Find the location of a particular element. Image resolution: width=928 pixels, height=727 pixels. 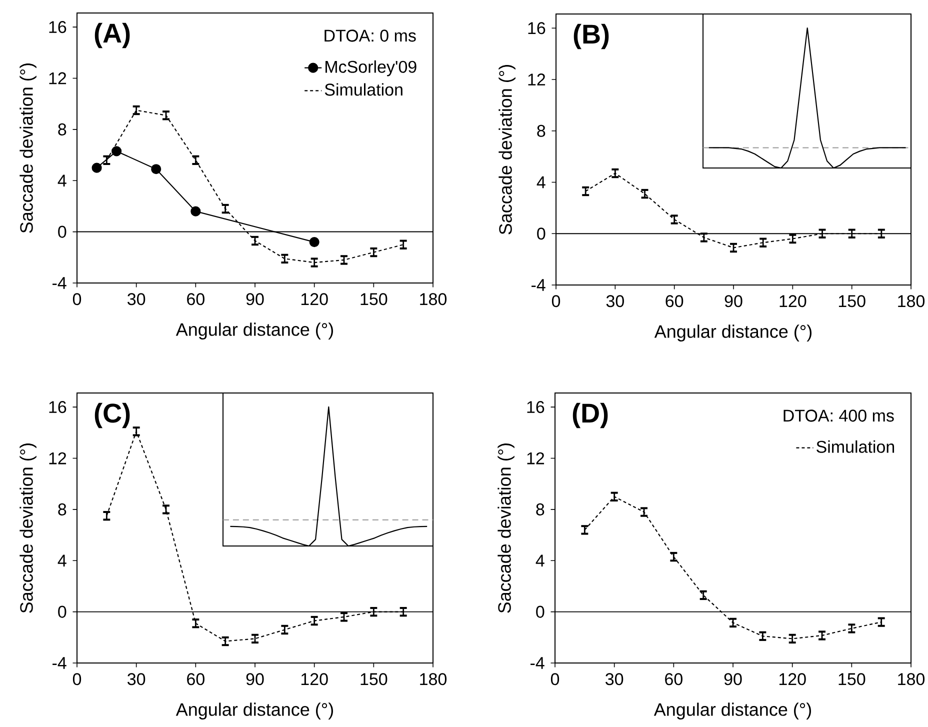

annotation: DTOA: 400 ms is located at coordinates (839, 416).